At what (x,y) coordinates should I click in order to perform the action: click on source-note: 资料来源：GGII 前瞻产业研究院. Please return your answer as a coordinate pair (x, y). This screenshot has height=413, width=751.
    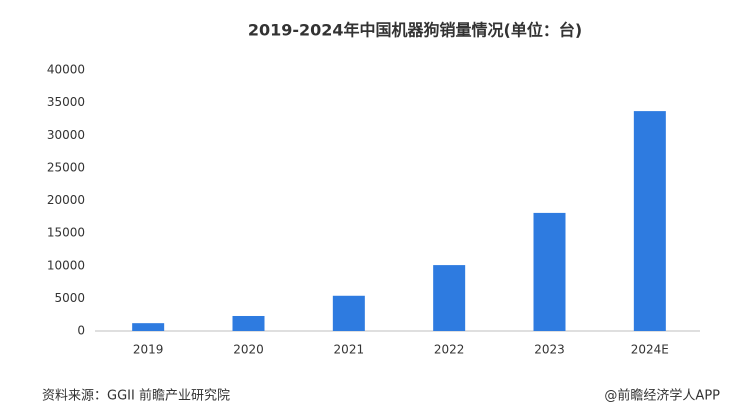
    Looking at the image, I should click on (136, 396).